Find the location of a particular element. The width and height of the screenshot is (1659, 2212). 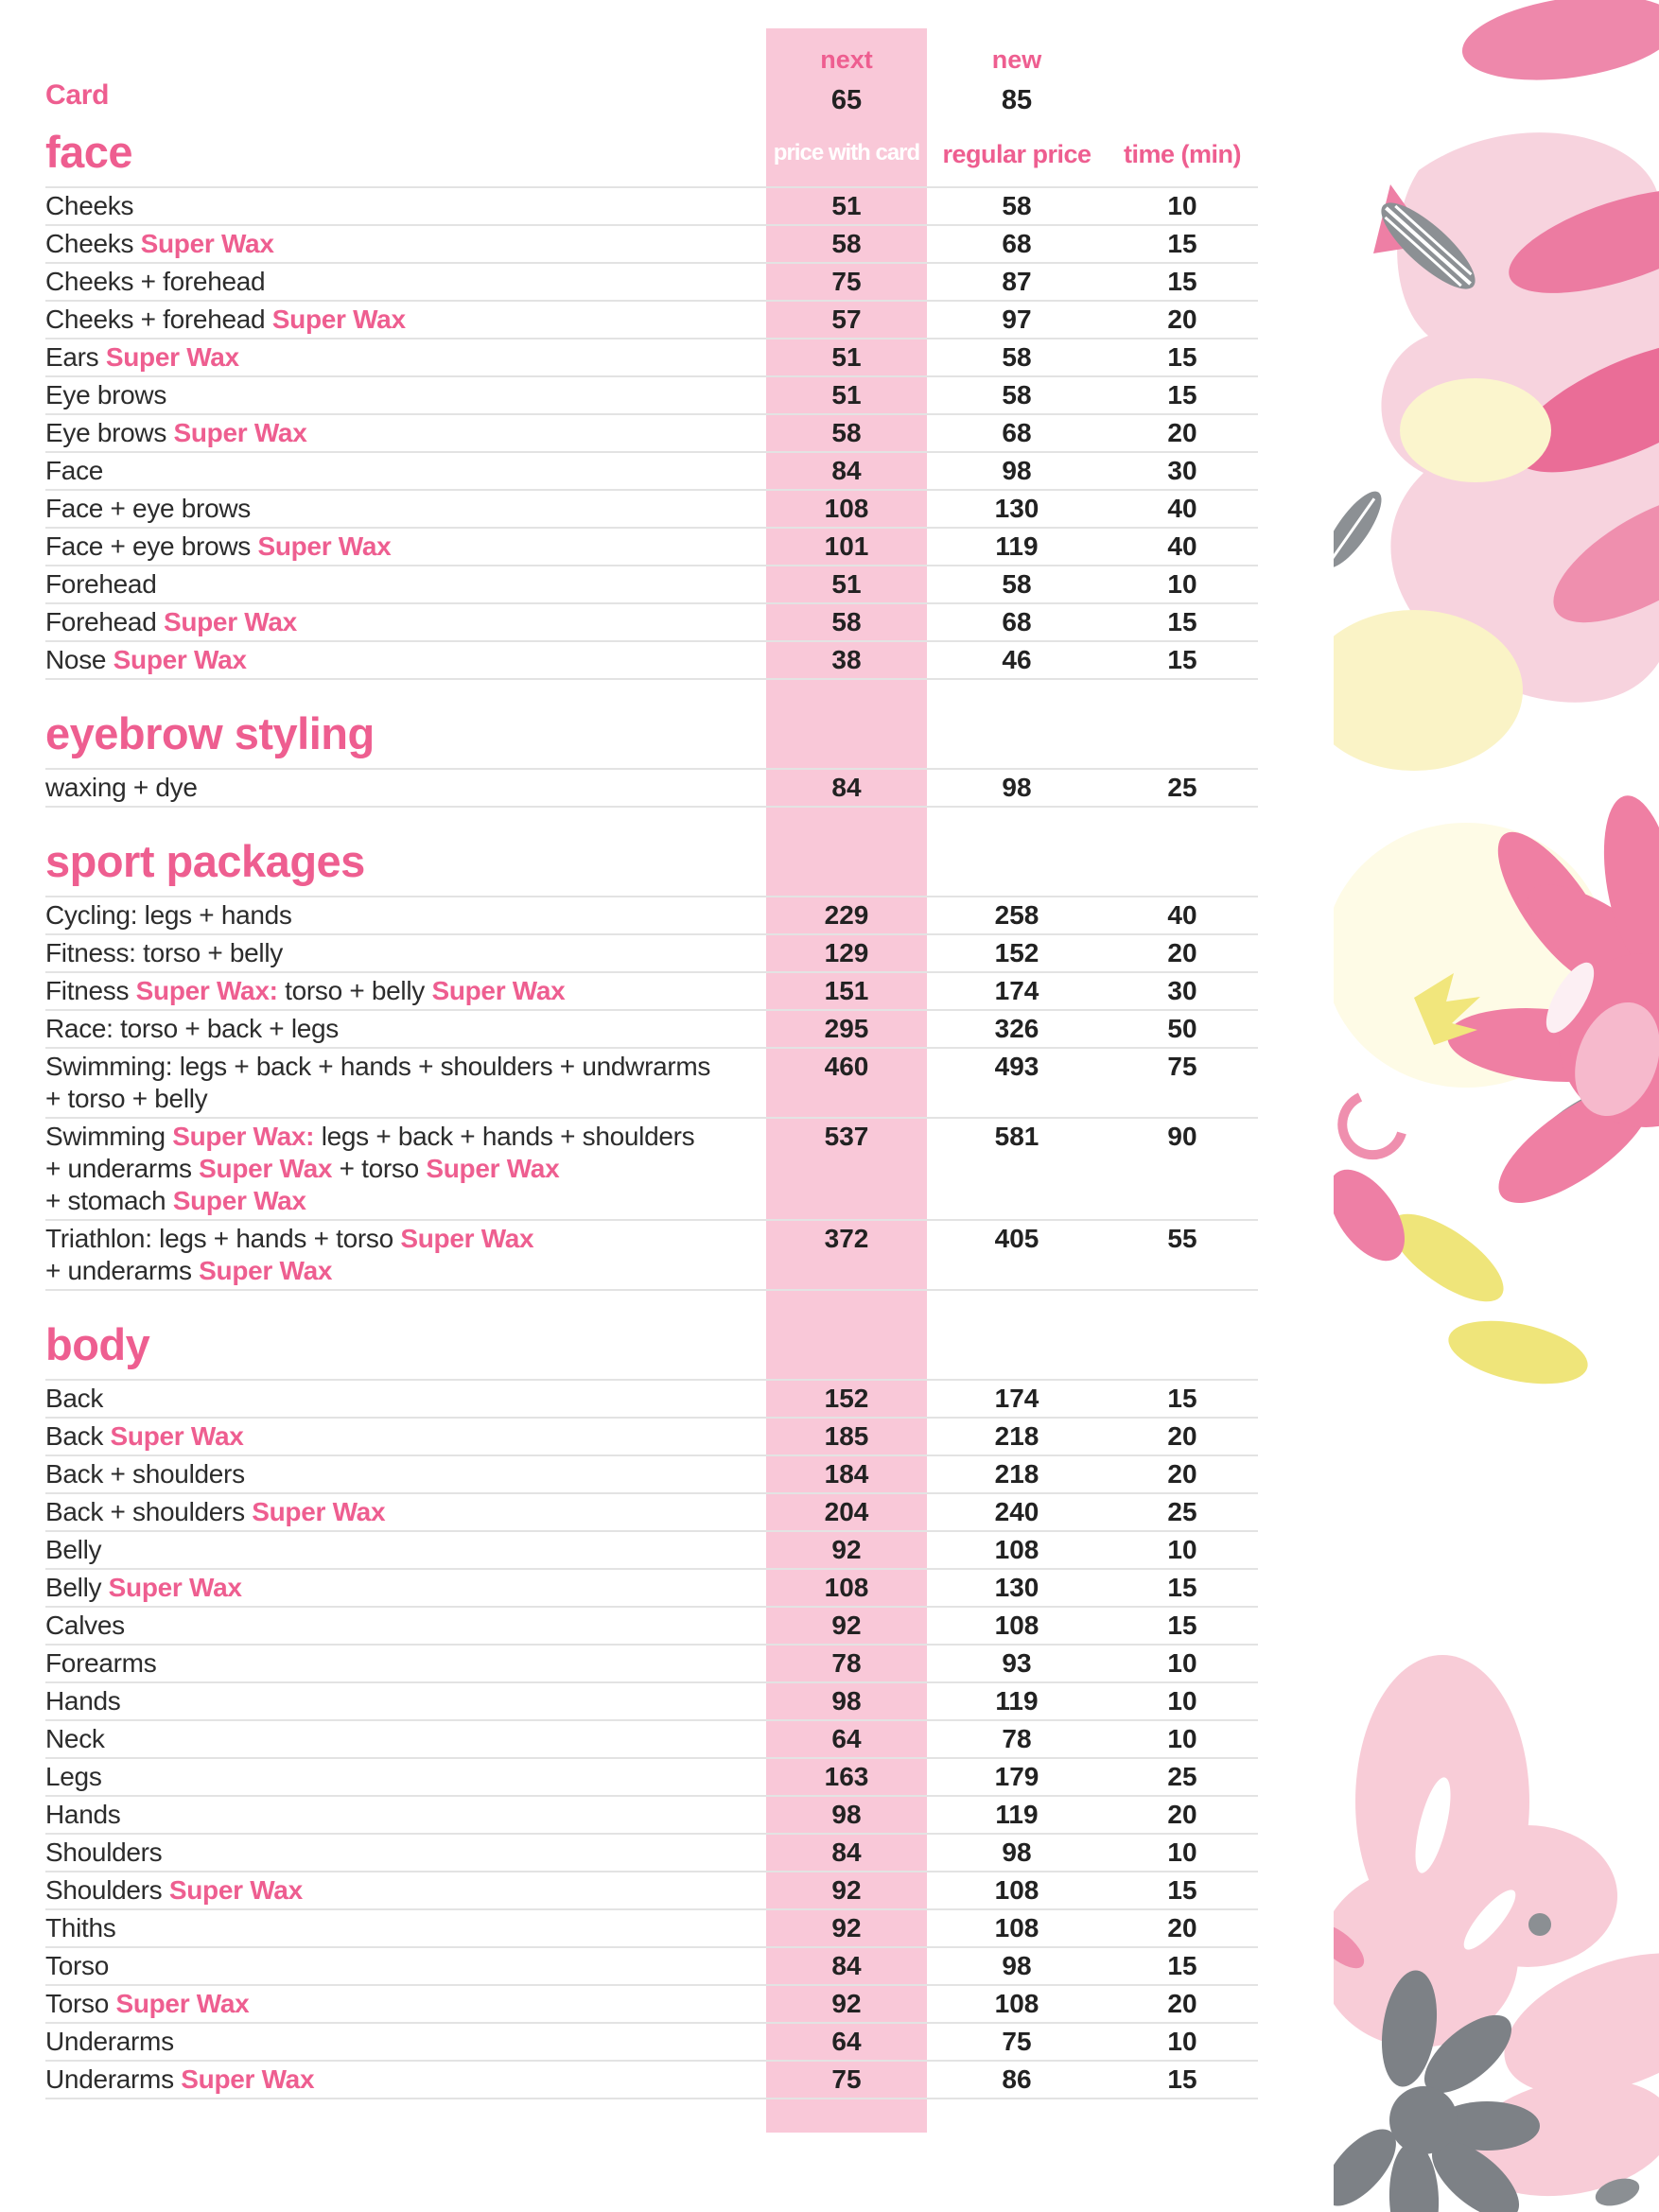

service-name: Forehead is located at coordinates (405, 584).